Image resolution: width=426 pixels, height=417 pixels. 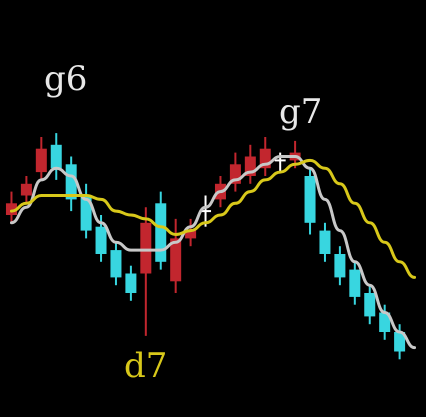 I want to click on annotation-g7: g7, so click(x=300, y=112).